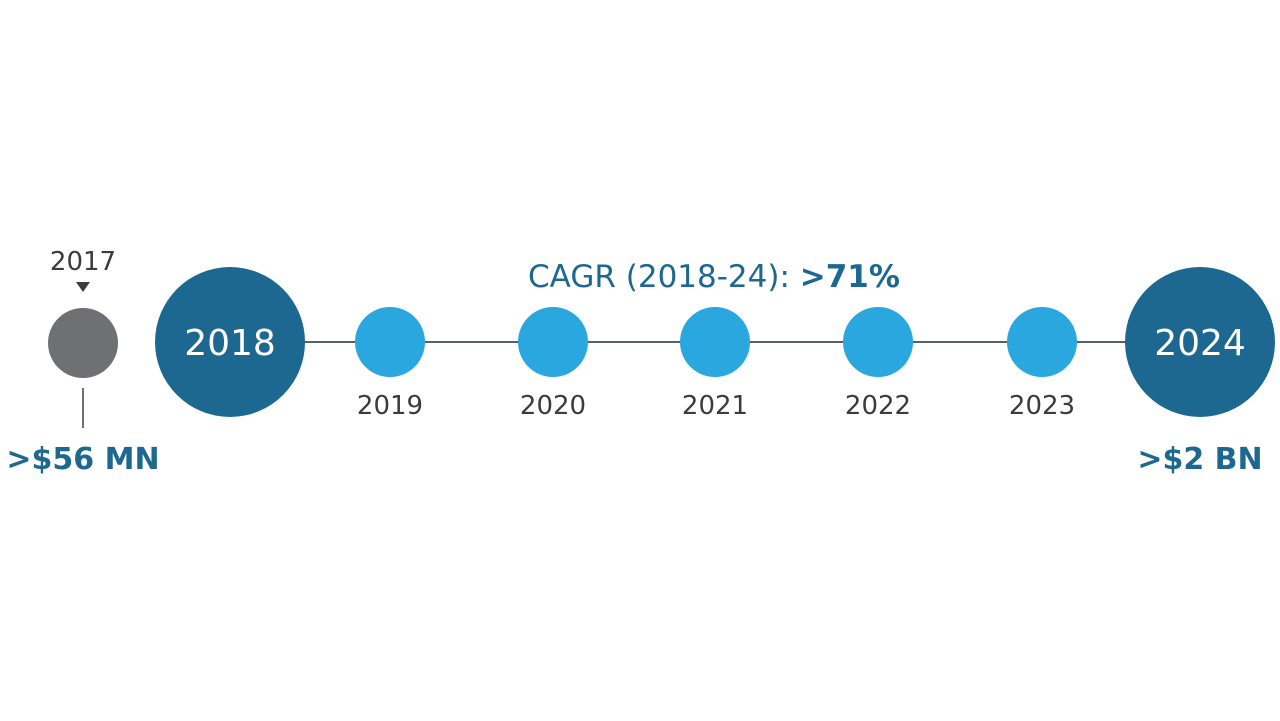 The height and width of the screenshot is (721, 1280). What do you see at coordinates (1042, 342) in the screenshot?
I see `milestone-circle-2023` at bounding box center [1042, 342].